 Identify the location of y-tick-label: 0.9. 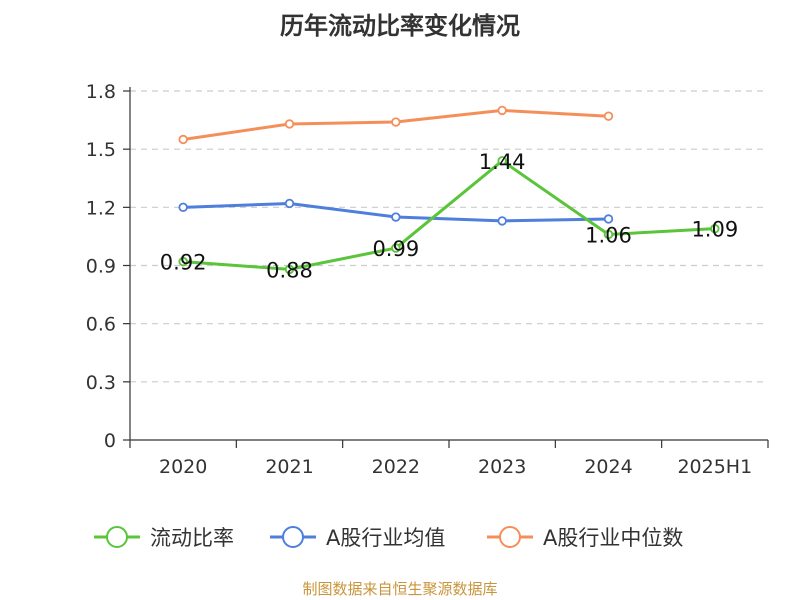
(101, 267).